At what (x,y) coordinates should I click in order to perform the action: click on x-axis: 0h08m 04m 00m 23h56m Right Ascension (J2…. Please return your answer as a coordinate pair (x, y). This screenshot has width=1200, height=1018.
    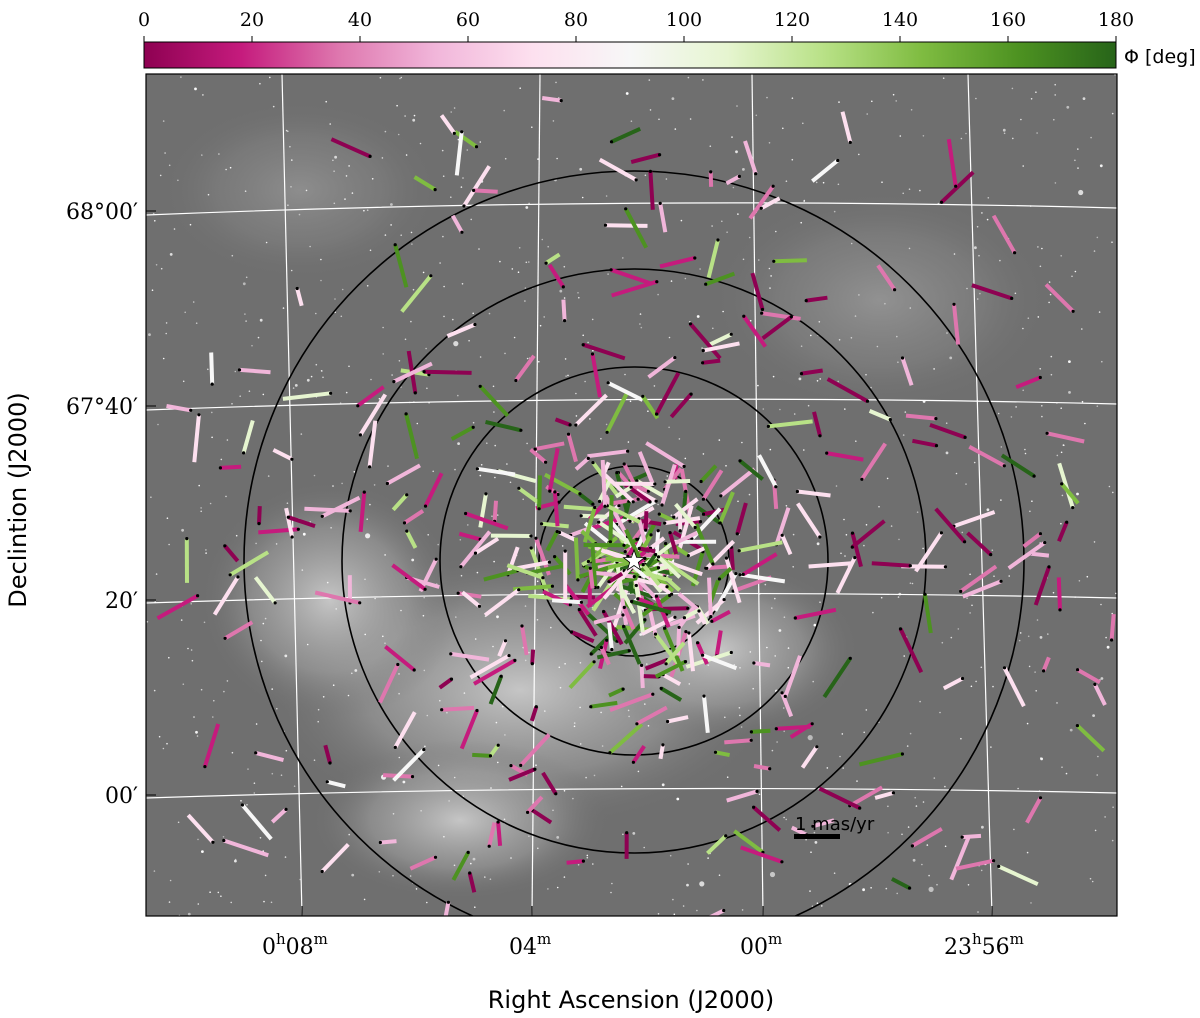
    Looking at the image, I should click on (643, 960).